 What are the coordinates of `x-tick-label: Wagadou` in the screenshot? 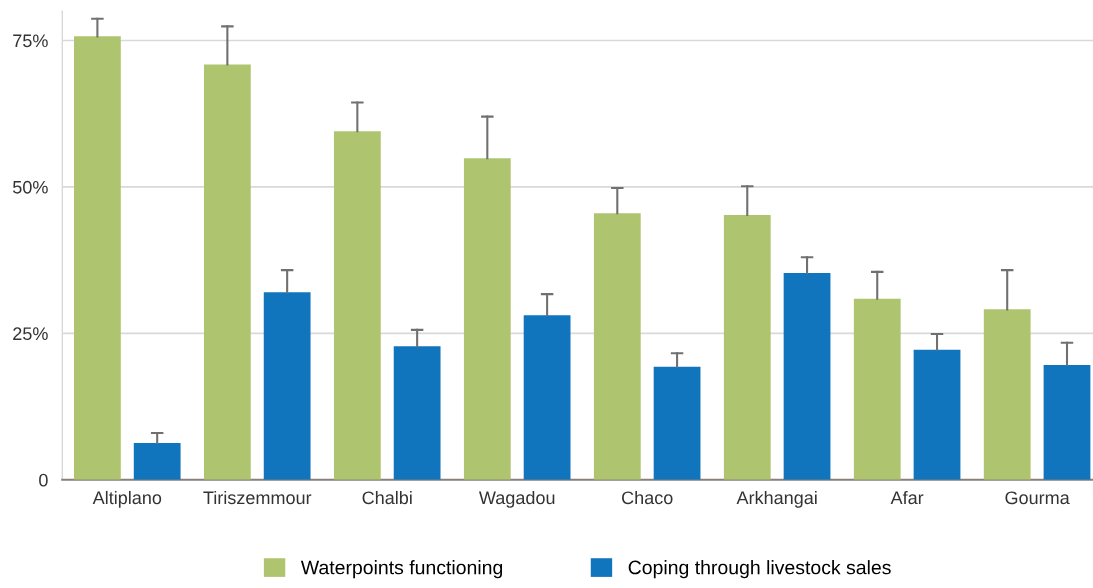 It's located at (516, 499).